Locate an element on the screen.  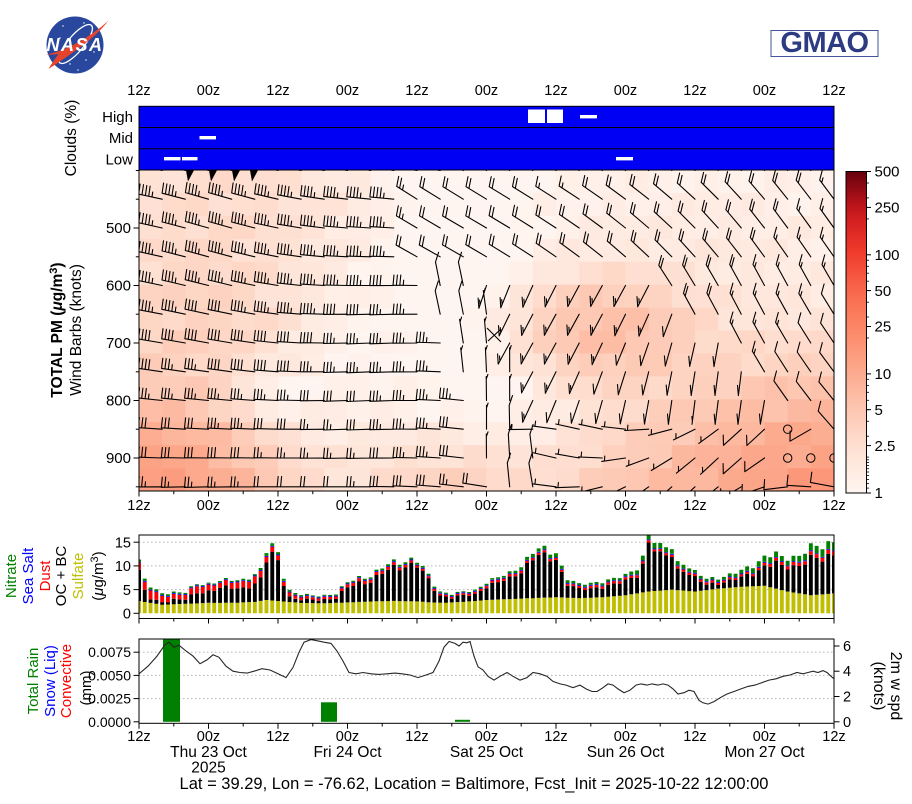
svg-text: (knots) is located at coordinates (878, 686).